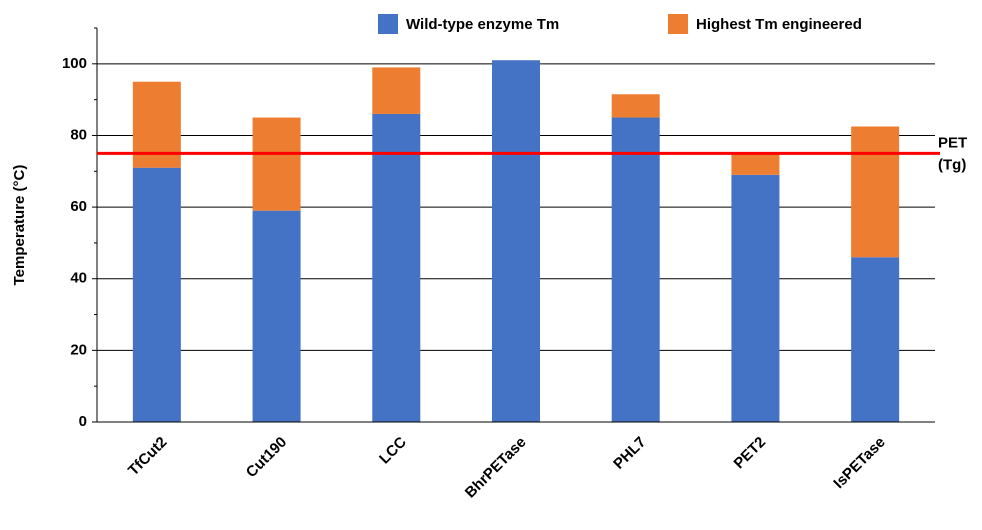 Image resolution: width=982 pixels, height=530 pixels. I want to click on y-tick-label: 0, so click(83, 421).